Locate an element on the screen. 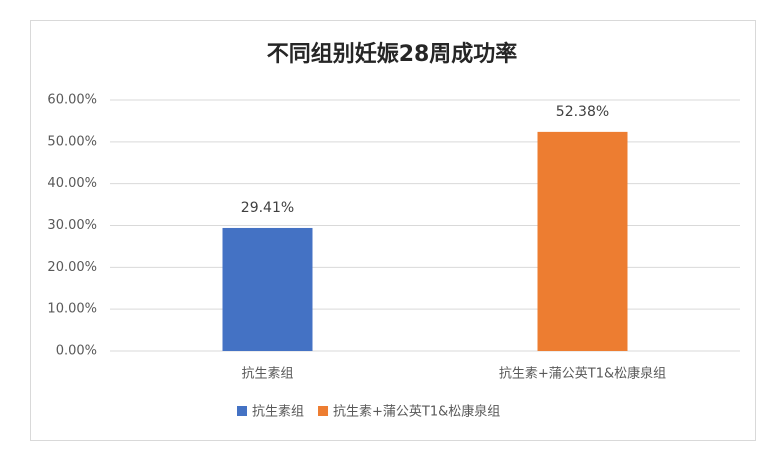 This screenshot has width=782, height=460. data-label: 29.41% is located at coordinates (267, 208).